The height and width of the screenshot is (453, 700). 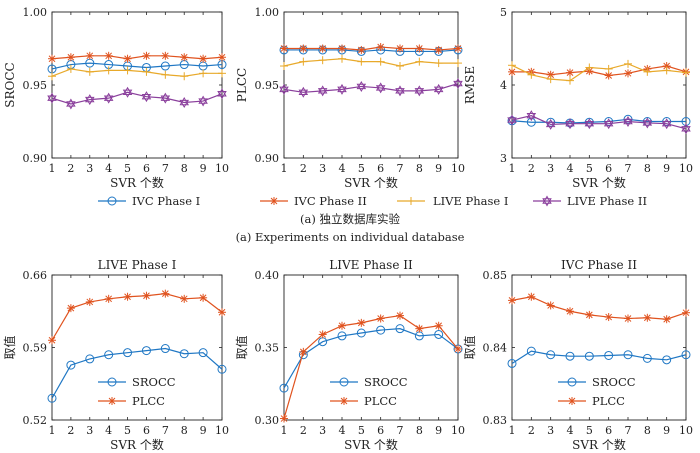 What do you see at coordinates (350, 237) in the screenshot?
I see `caption-a-en: (a) Experiments on individual database` at bounding box center [350, 237].